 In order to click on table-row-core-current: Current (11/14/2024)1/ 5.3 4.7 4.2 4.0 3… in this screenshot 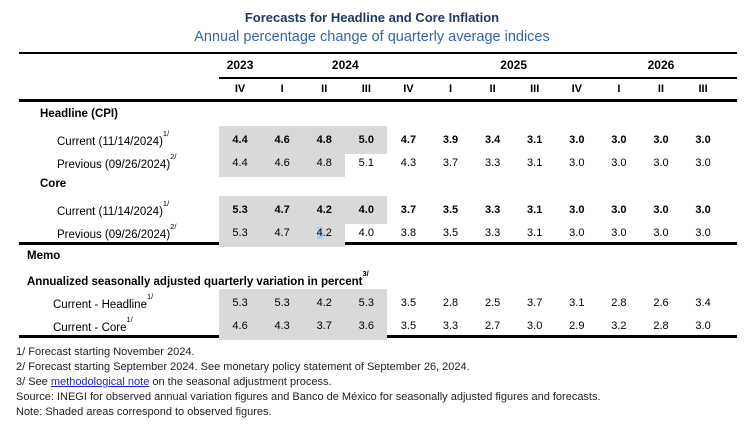, I will do `click(378, 210)`.